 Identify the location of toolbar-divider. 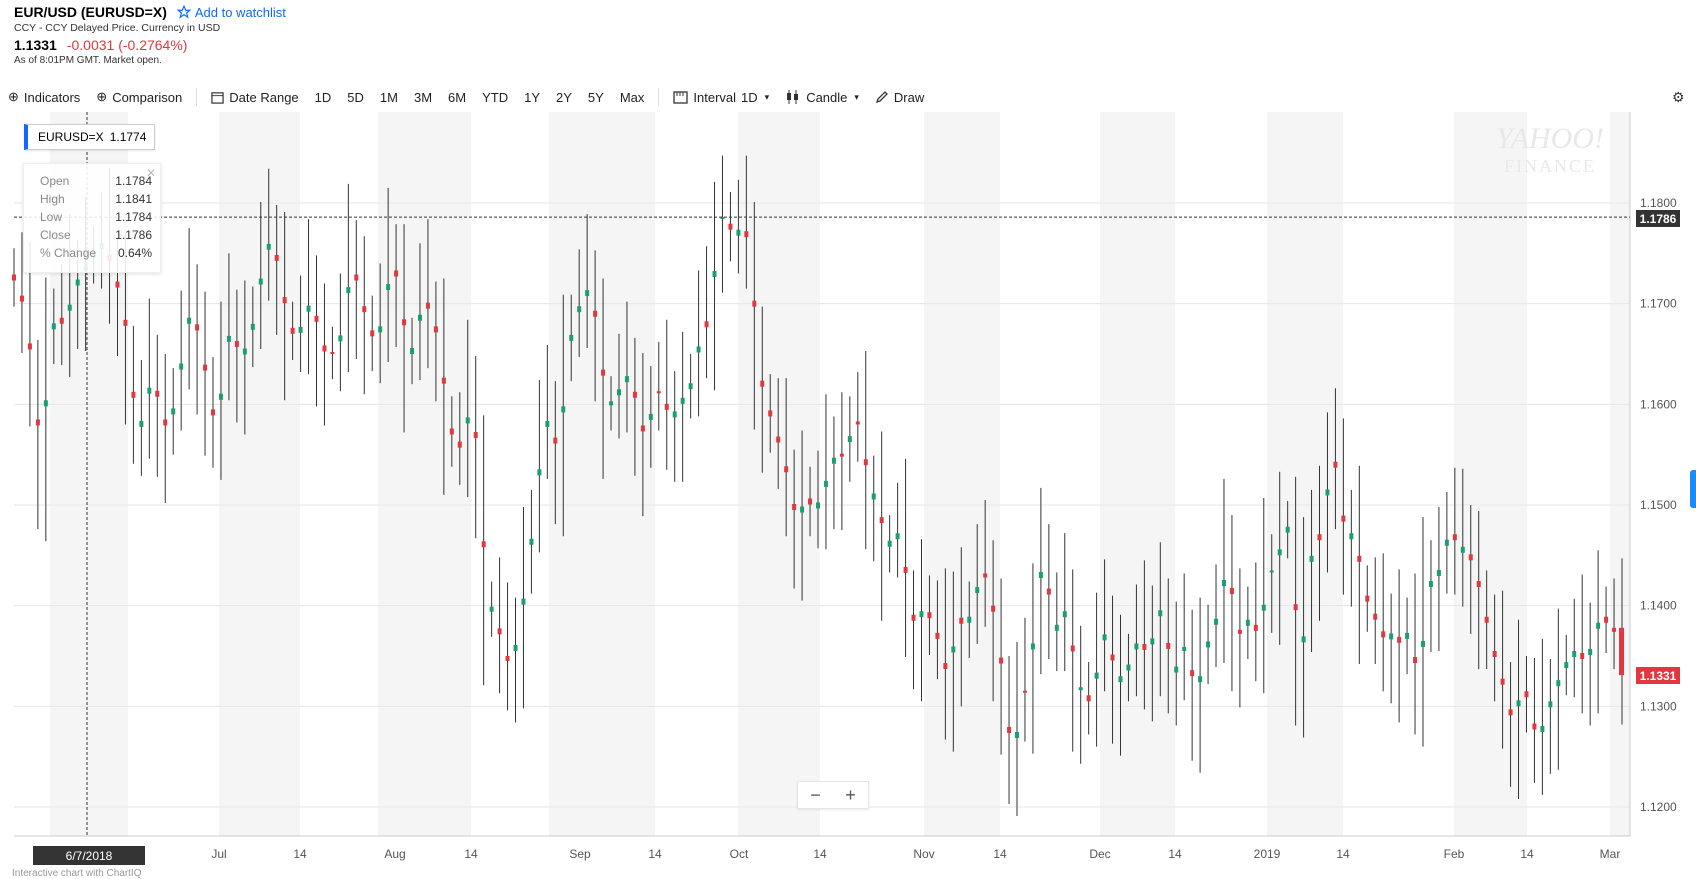
(197, 97).